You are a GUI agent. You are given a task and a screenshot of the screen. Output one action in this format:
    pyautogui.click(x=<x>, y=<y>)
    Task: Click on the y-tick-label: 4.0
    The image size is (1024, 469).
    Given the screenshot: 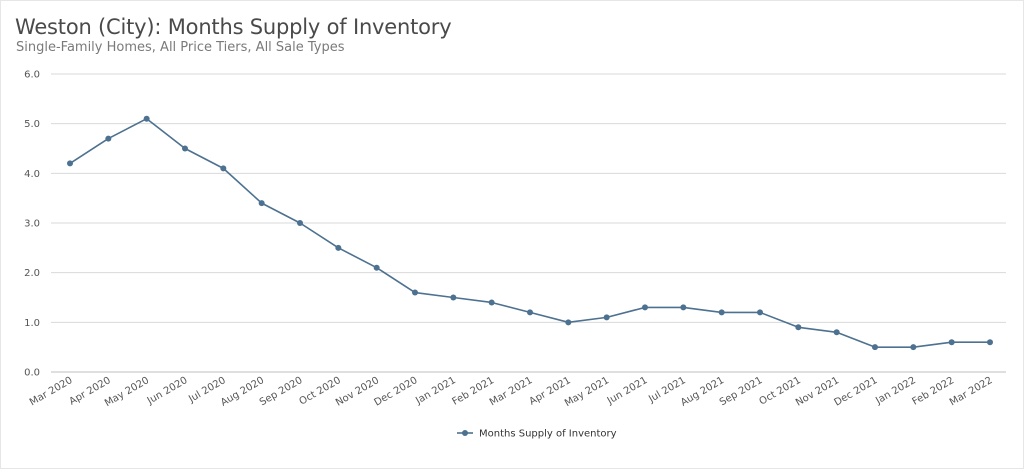 What is the action you would take?
    pyautogui.click(x=32, y=174)
    